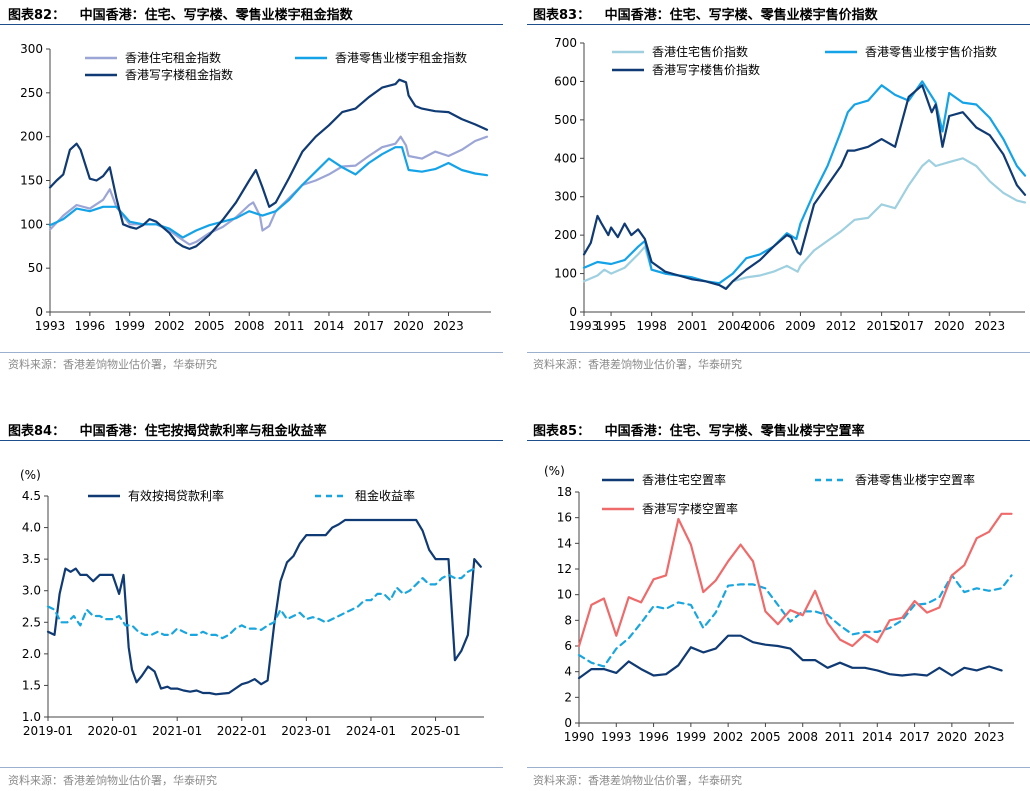  I want to click on fig83-x-tick-label: 2012, so click(841, 326).